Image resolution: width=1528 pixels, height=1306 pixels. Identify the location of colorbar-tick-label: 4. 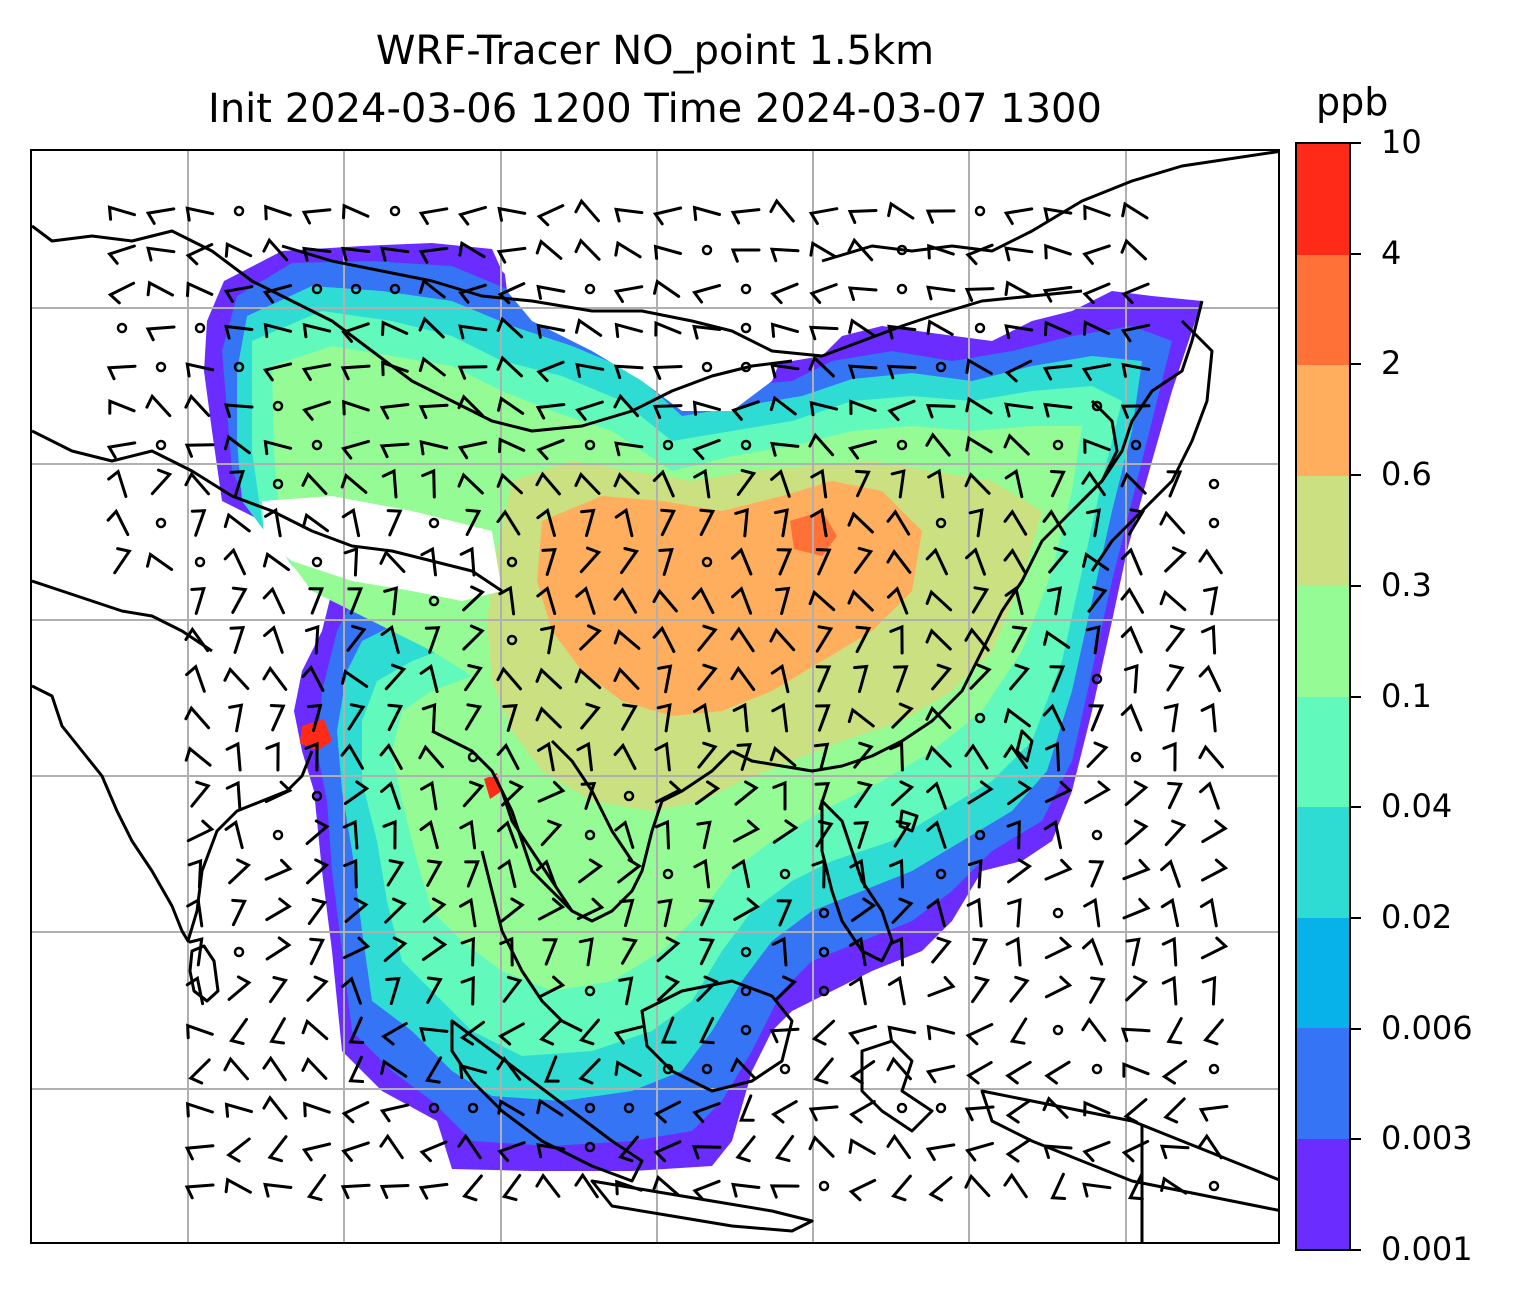
(1391, 252).